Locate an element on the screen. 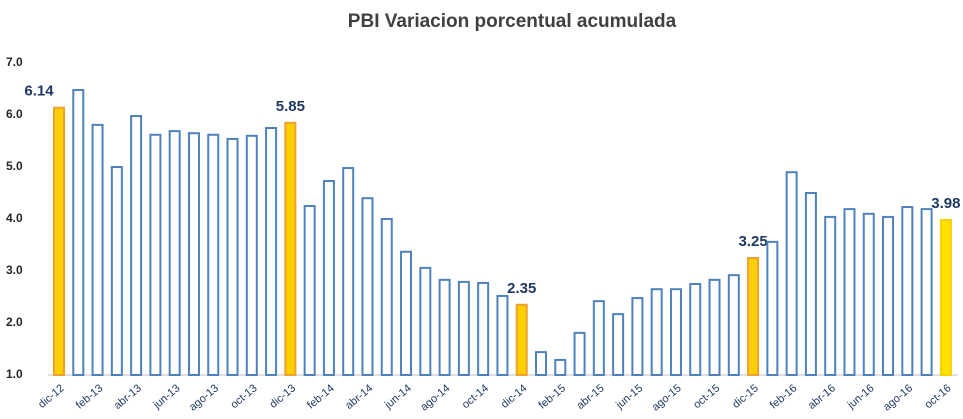  x-tick-label: ago-13 is located at coordinates (204, 397).